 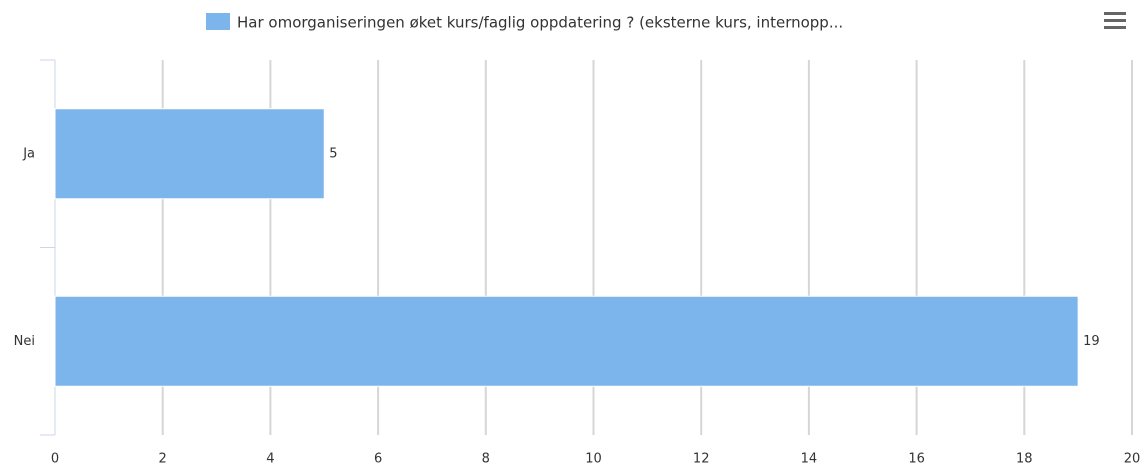 What do you see at coordinates (916, 459) in the screenshot?
I see `x-tick-label: 16` at bounding box center [916, 459].